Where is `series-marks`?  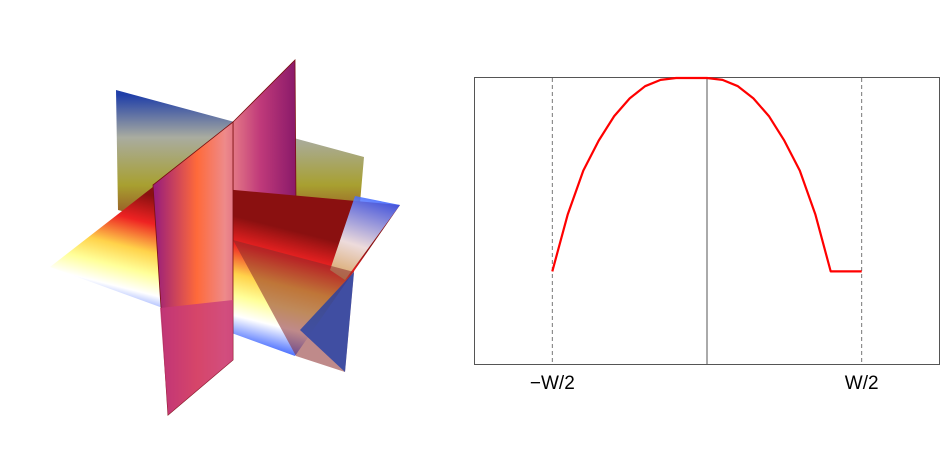
series-marks is located at coordinates (706, 174).